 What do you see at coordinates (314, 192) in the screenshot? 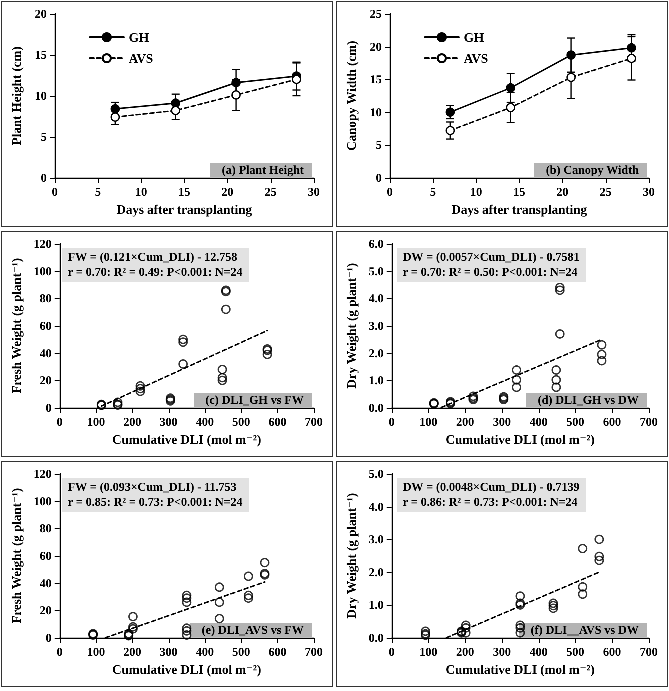
I see `x-tick-label: 30` at bounding box center [314, 192].